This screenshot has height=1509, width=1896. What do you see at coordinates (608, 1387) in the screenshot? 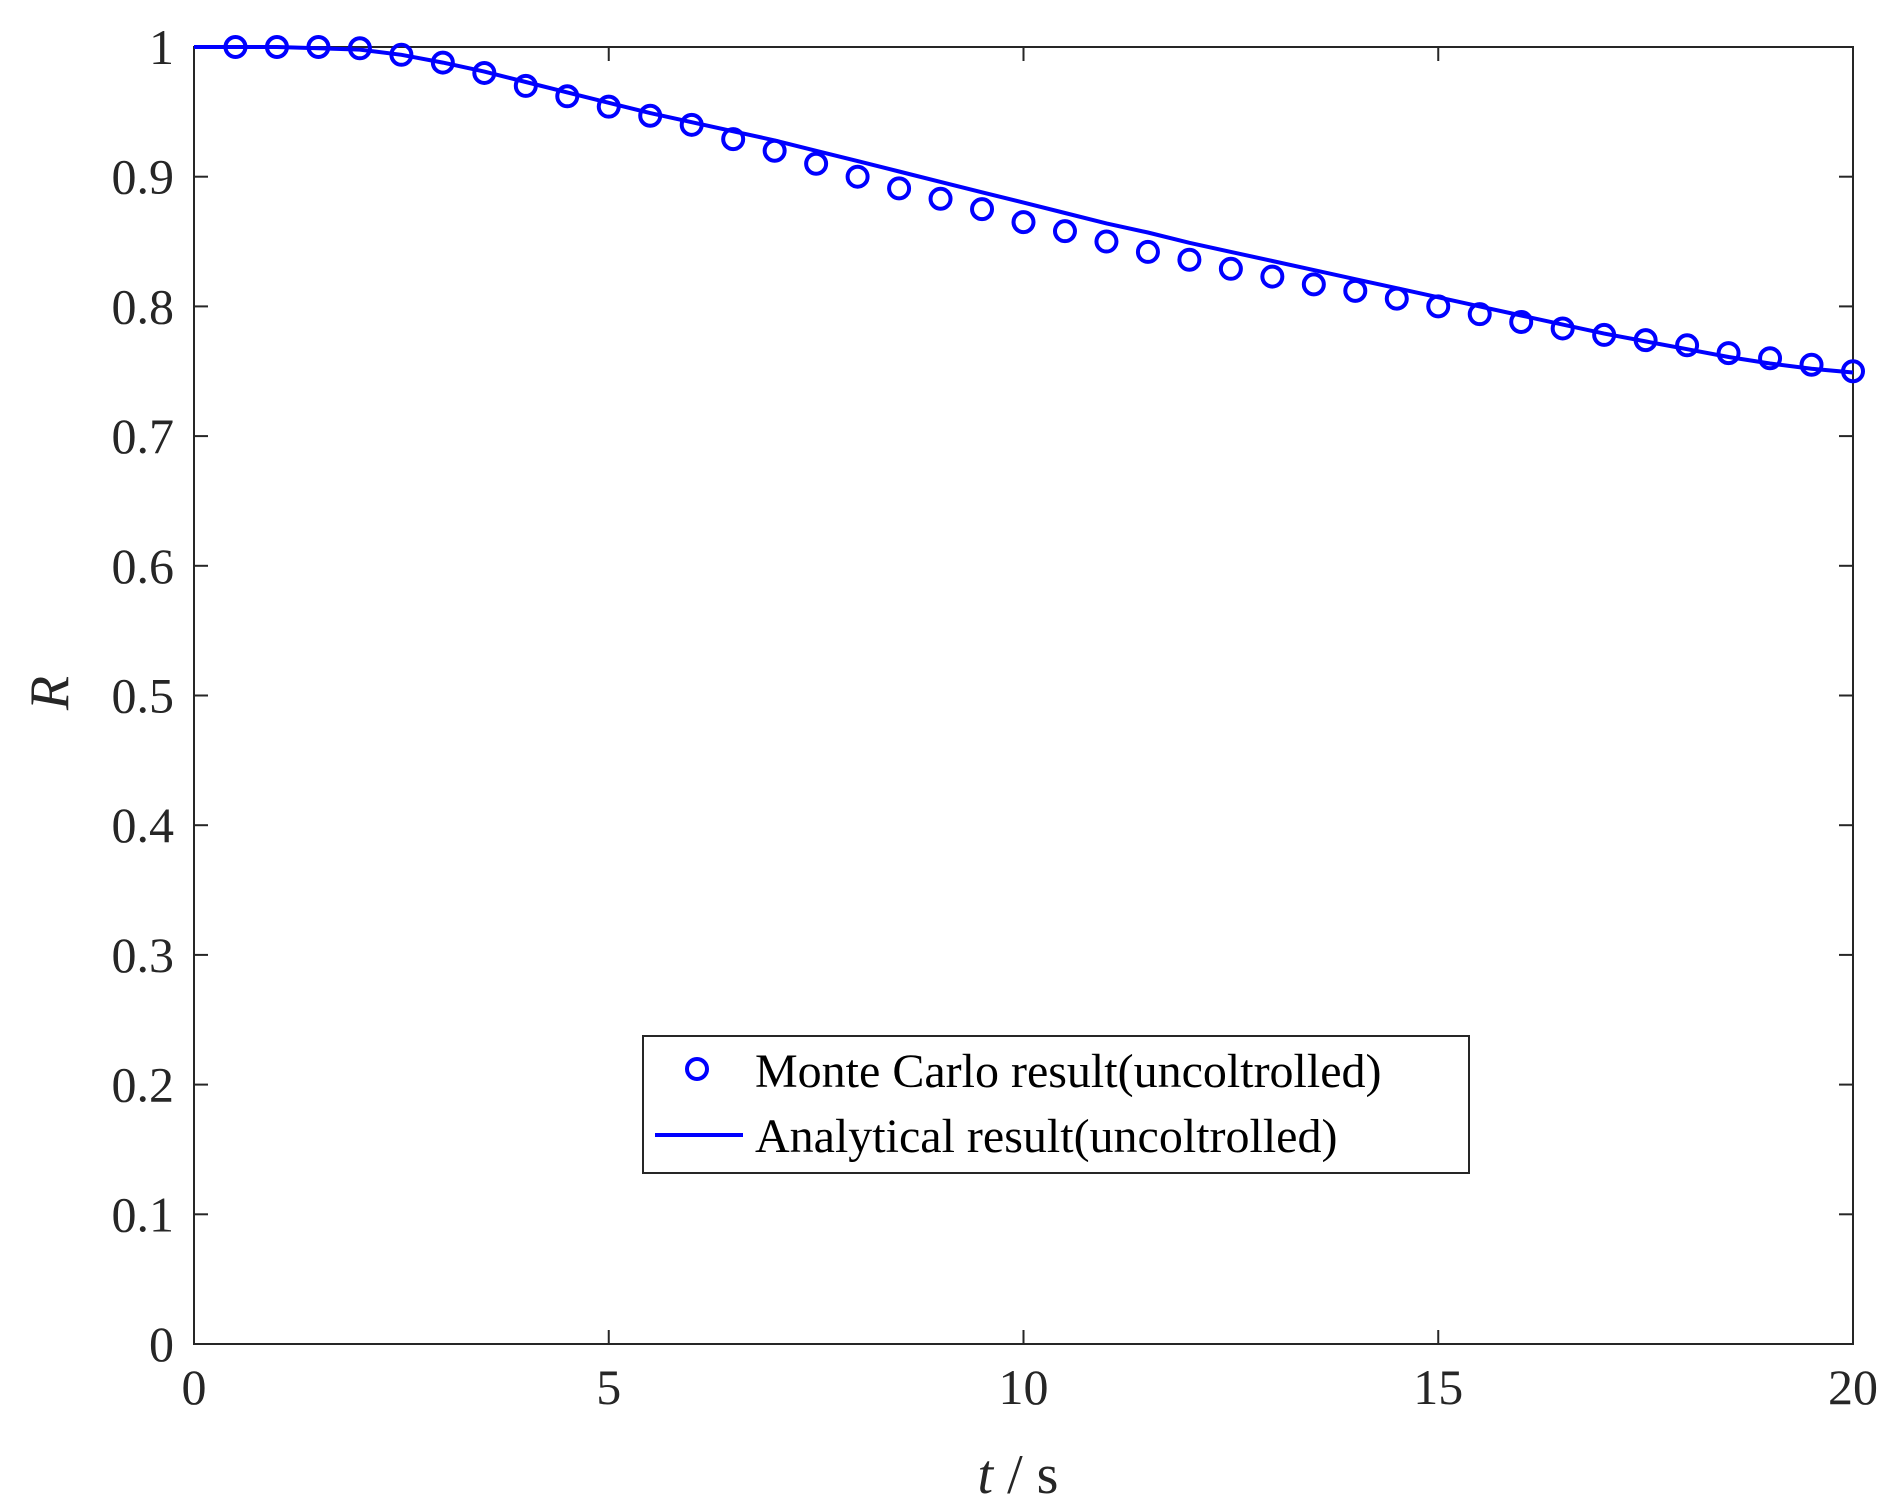
I see `x-tick-label: 5` at bounding box center [608, 1387].